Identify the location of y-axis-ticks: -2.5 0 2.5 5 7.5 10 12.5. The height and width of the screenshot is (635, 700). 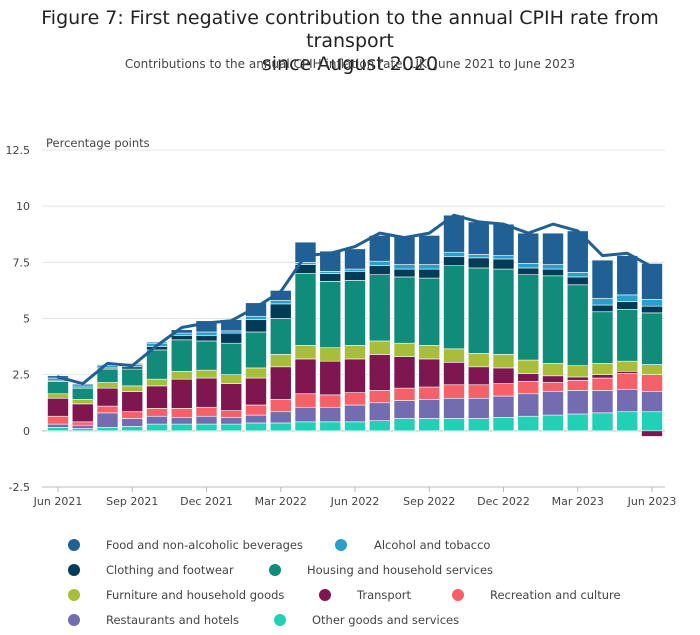
(18, 319).